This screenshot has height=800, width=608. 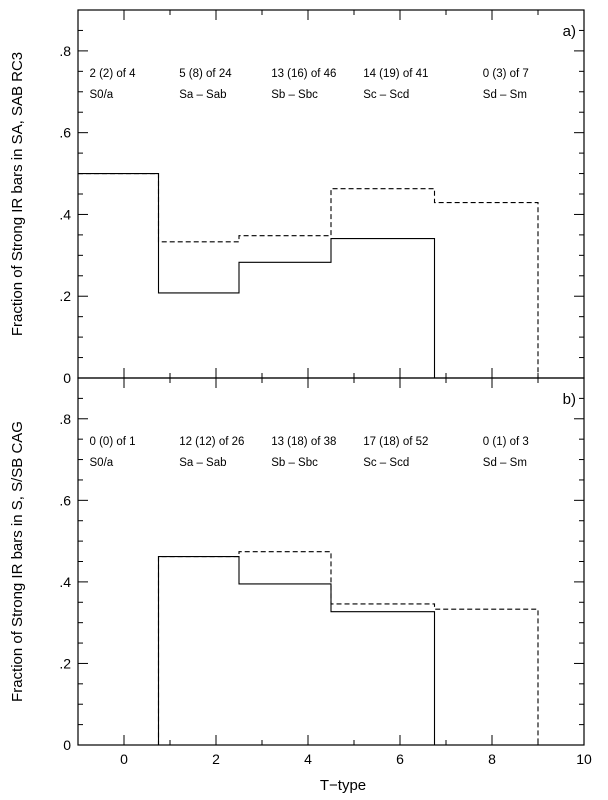 I want to click on panel-label: b), so click(x=569, y=399).